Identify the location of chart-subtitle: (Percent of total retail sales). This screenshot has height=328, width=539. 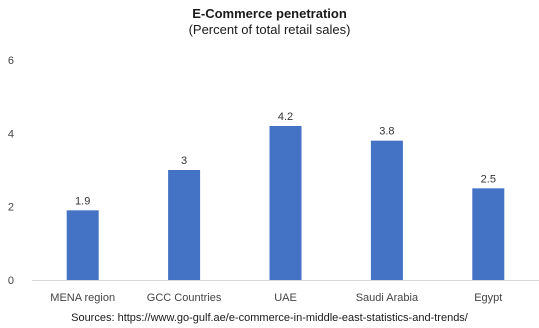
(269, 29).